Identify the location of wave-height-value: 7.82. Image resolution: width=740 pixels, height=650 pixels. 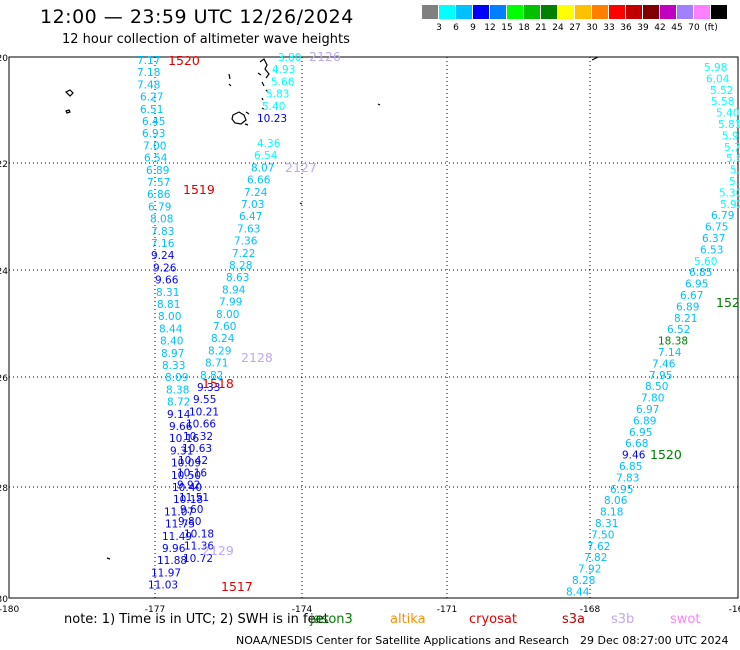
(595, 558).